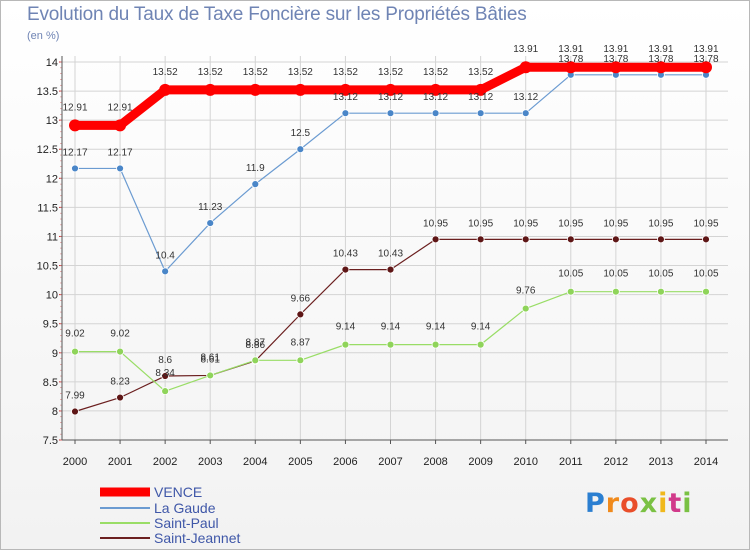  Describe the element at coordinates (50, 441) in the screenshot. I see `y-tick-label: 7.5` at that location.